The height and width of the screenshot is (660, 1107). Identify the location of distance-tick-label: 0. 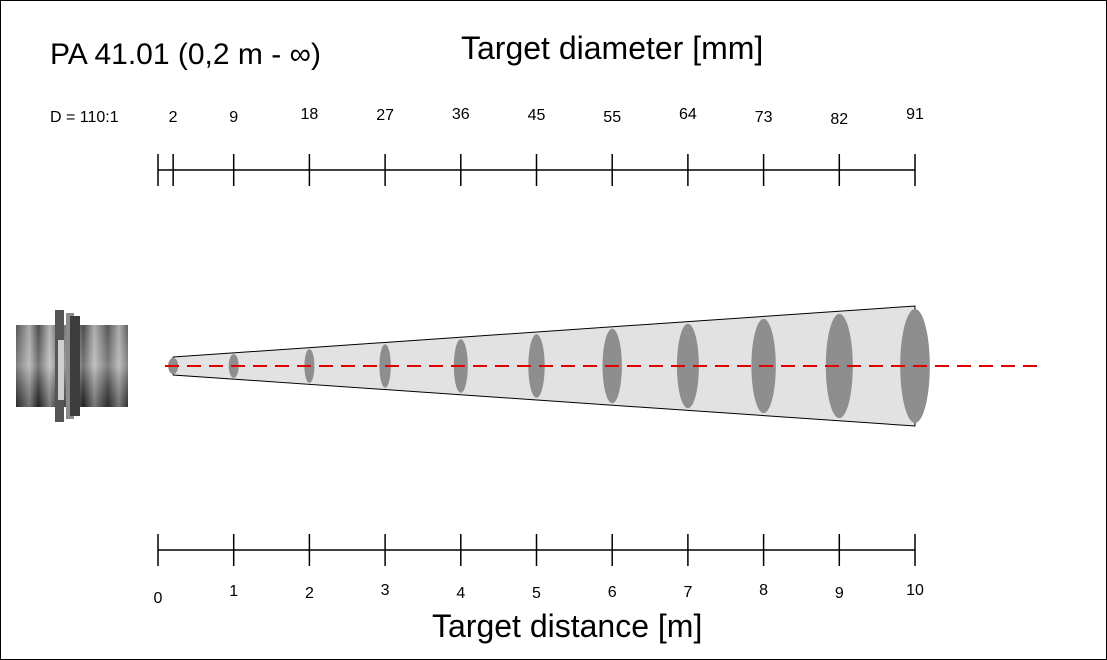
(158, 598).